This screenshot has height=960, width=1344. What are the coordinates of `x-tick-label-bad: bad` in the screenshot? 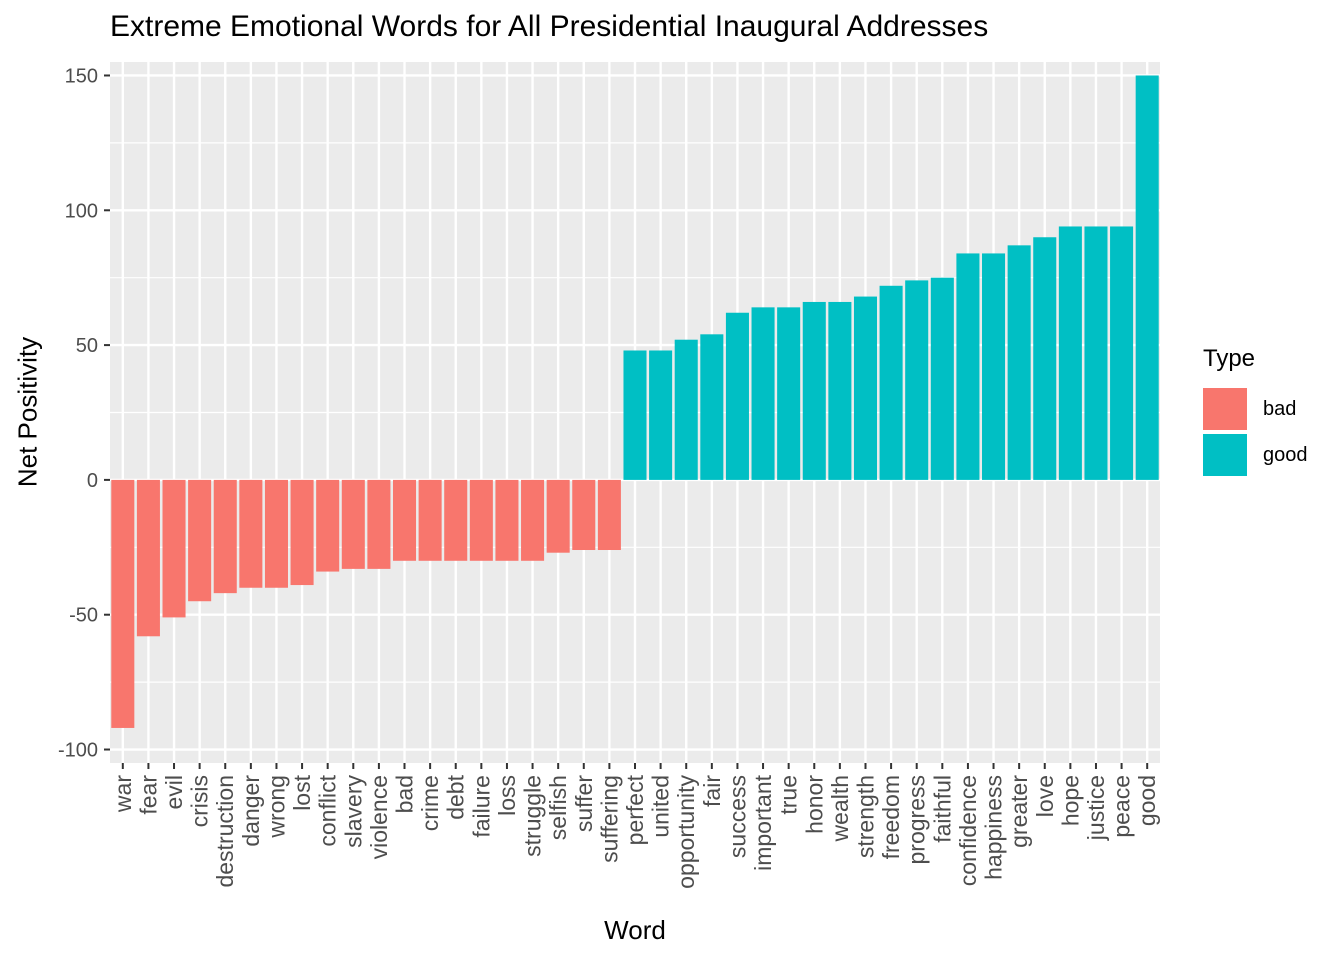 It's located at (405, 794).